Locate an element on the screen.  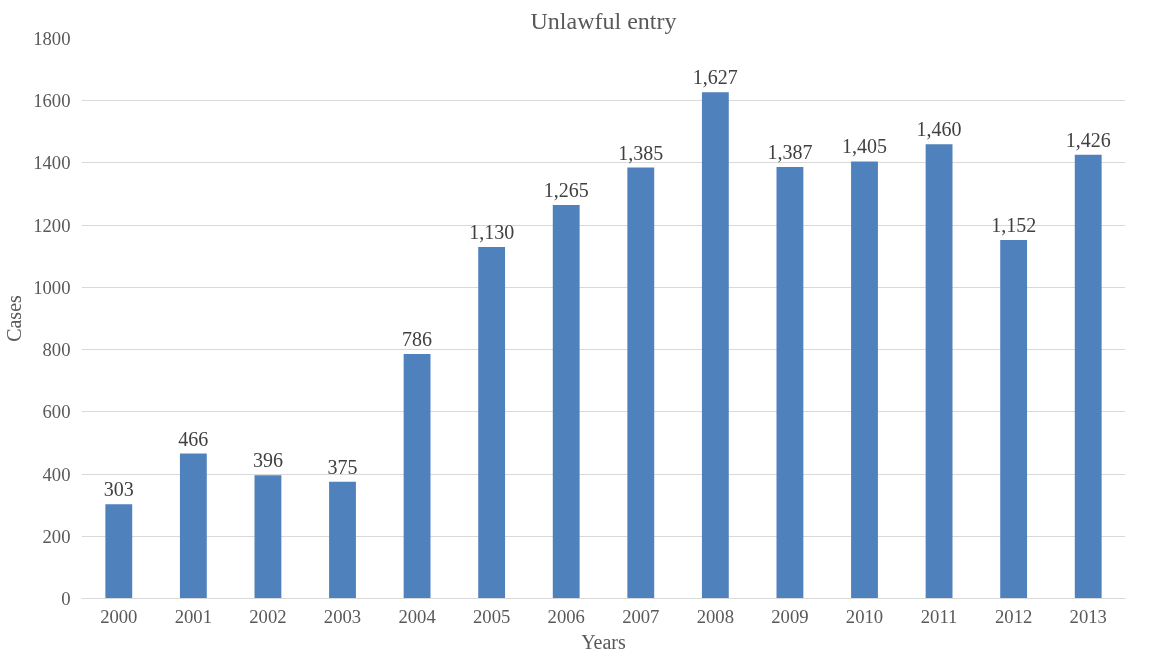
x-axis-title: Years is located at coordinates (604, 641).